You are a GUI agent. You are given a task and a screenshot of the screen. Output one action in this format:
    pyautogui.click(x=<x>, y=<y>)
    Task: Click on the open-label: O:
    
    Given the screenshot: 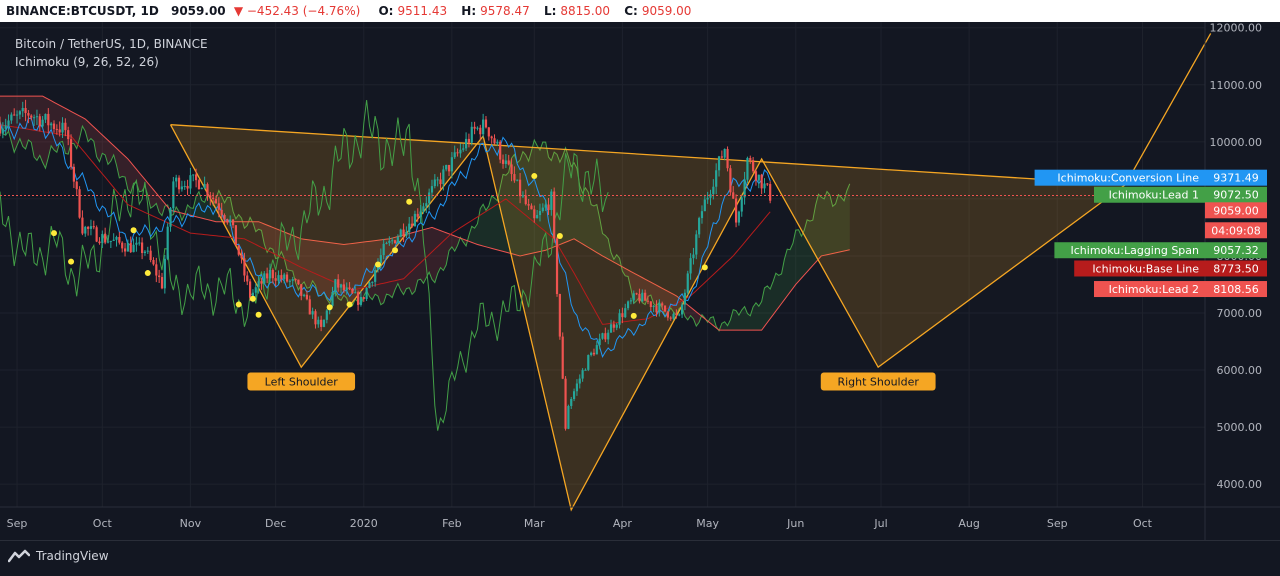 What is the action you would take?
    pyautogui.click(x=386, y=11)
    